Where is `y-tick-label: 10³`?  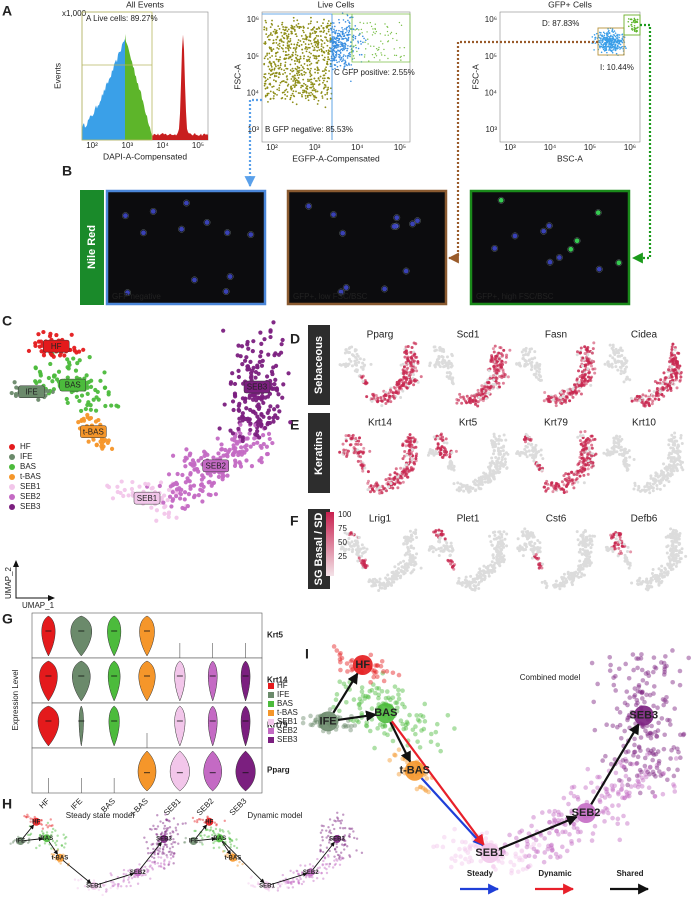 y-tick-label: 10³ is located at coordinates (491, 129).